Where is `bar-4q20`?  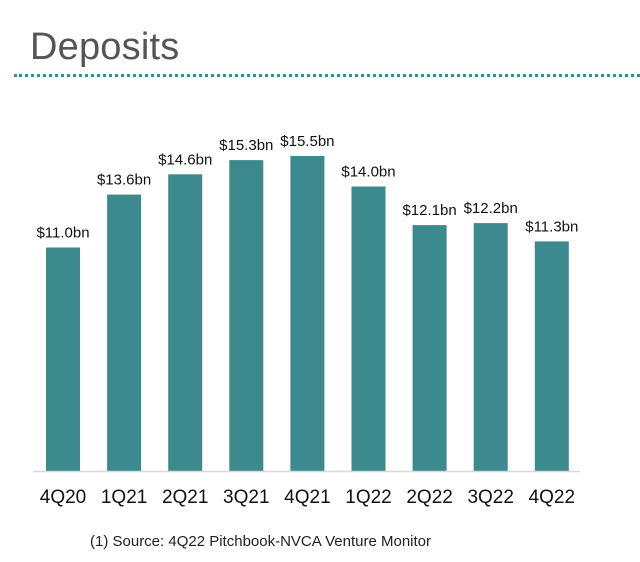
bar-4q20 is located at coordinates (63, 359).